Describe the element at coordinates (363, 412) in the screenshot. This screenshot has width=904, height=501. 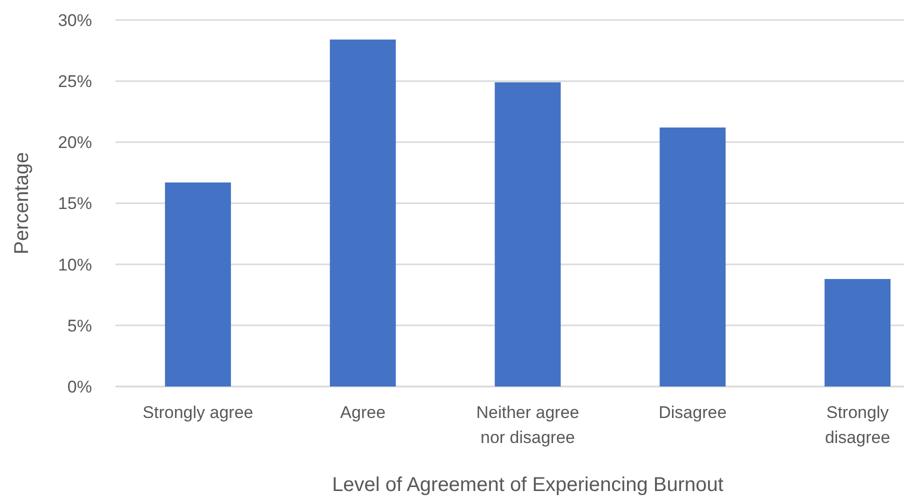
I see `x-tick-label: Agree` at that location.